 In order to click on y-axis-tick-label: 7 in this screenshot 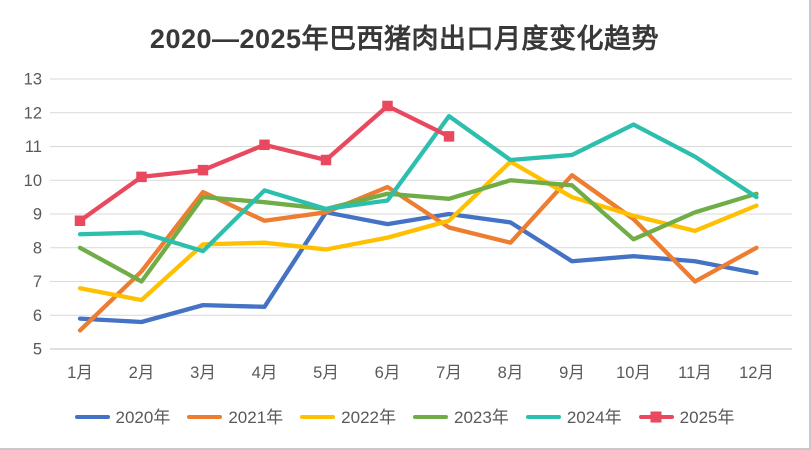, I will do `click(37, 282)`.